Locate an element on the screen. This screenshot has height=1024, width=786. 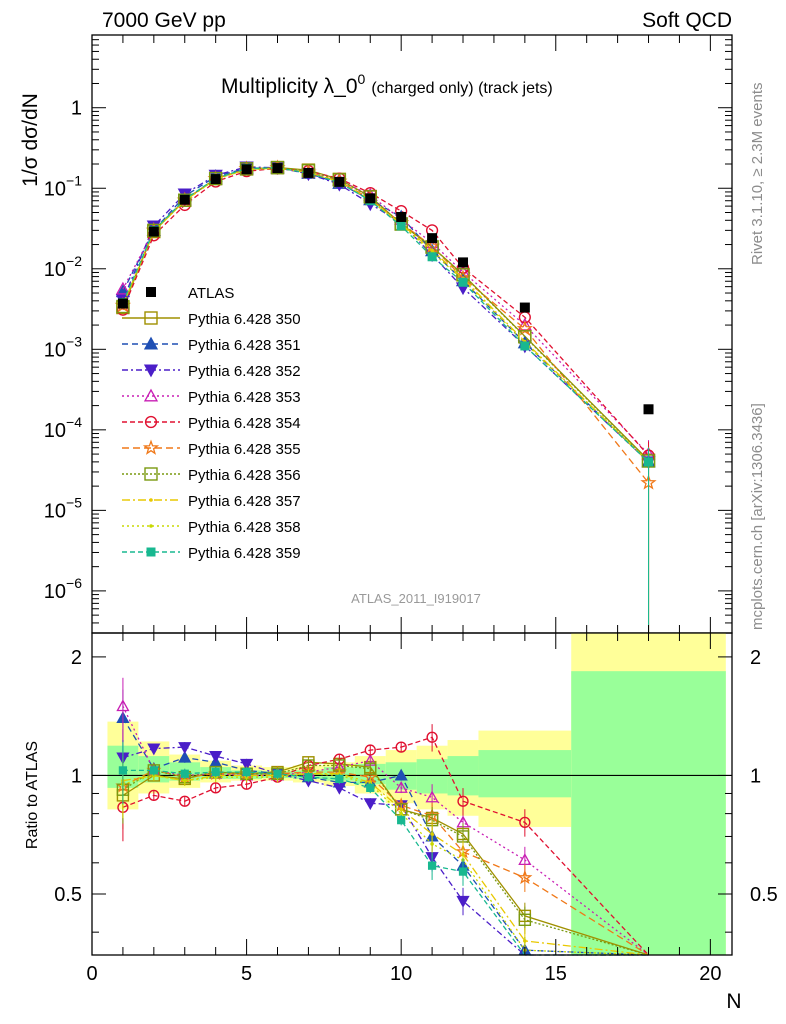
legend-item: Pythia 6.428 351 is located at coordinates (211, 345).